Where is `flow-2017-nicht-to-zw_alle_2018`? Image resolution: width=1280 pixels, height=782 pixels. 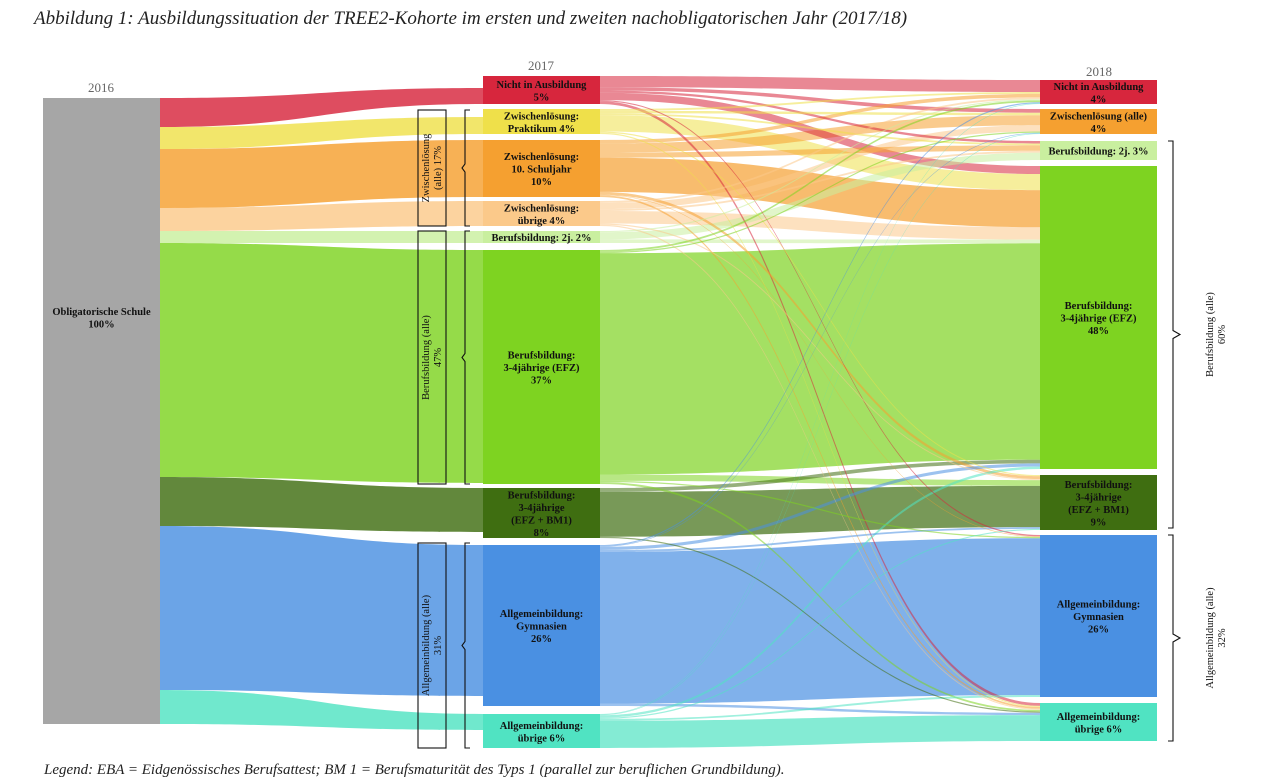 flow-2017-nicht-to-zw_alle_2018 is located at coordinates (820, 100).